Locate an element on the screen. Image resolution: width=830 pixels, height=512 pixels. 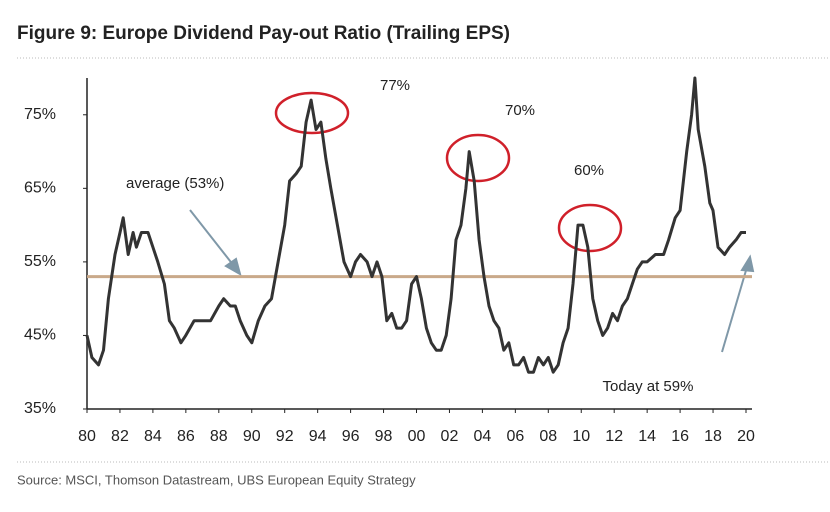
annotation: 60% is located at coordinates (589, 170).